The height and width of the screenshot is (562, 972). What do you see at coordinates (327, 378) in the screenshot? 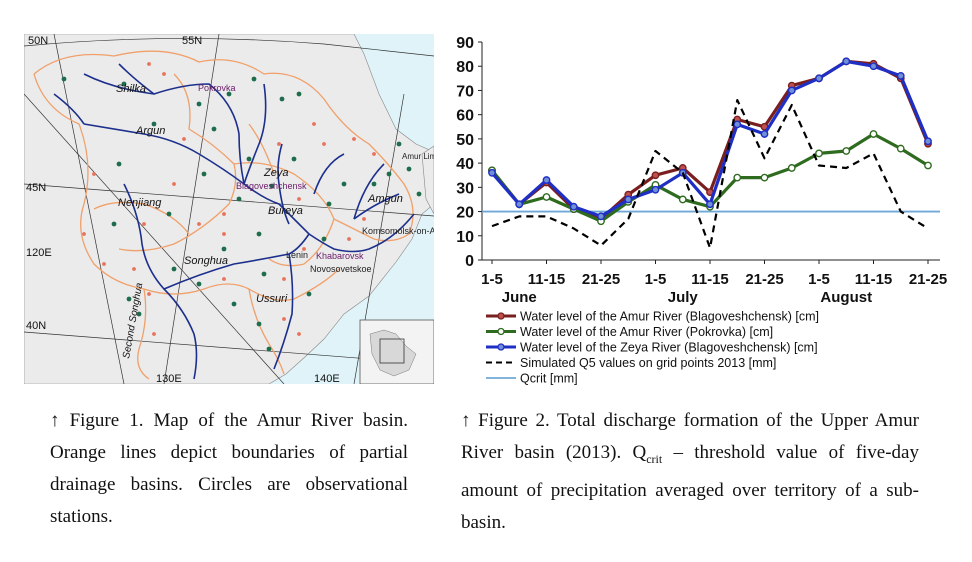
I see `lon-label-140e: 140E` at bounding box center [327, 378].